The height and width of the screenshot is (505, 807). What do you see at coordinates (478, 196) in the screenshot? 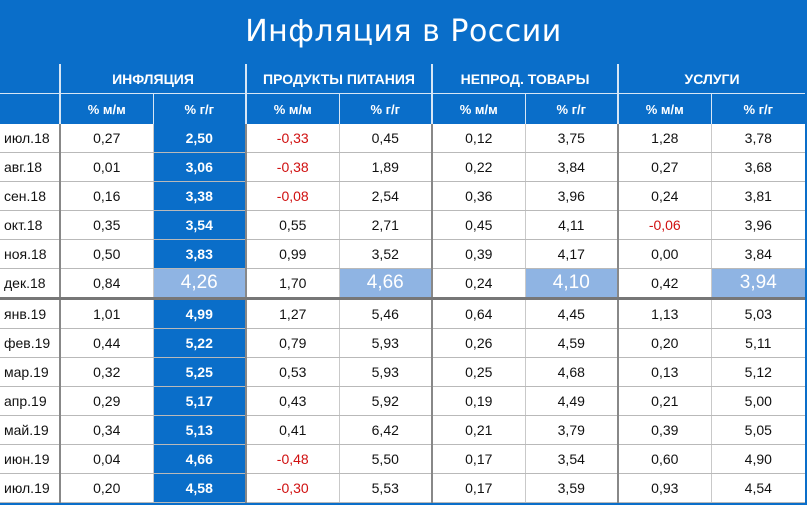
I see `value-mom: 0,36` at bounding box center [478, 196].